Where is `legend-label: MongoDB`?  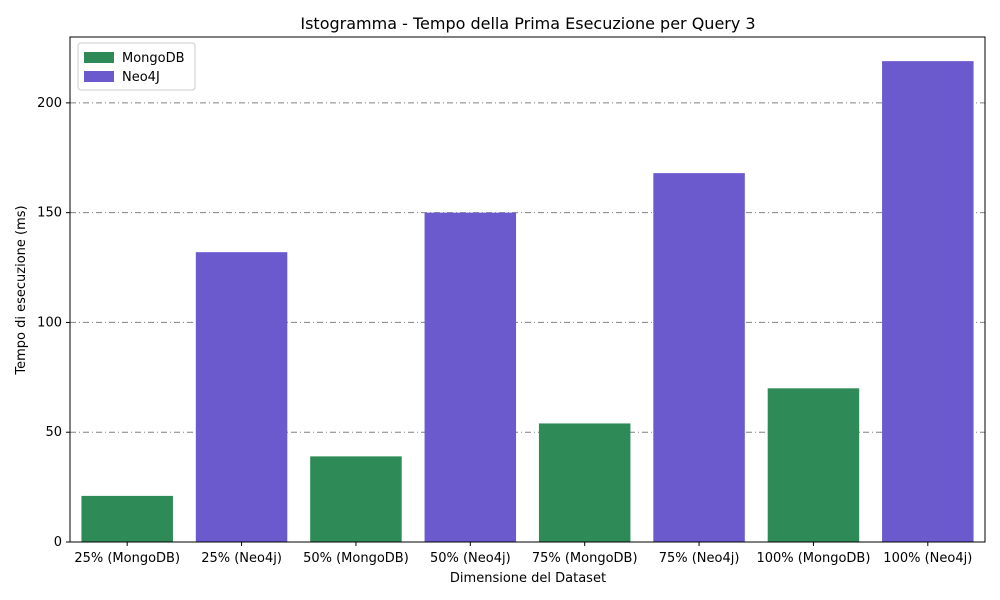 legend-label: MongoDB is located at coordinates (153, 58).